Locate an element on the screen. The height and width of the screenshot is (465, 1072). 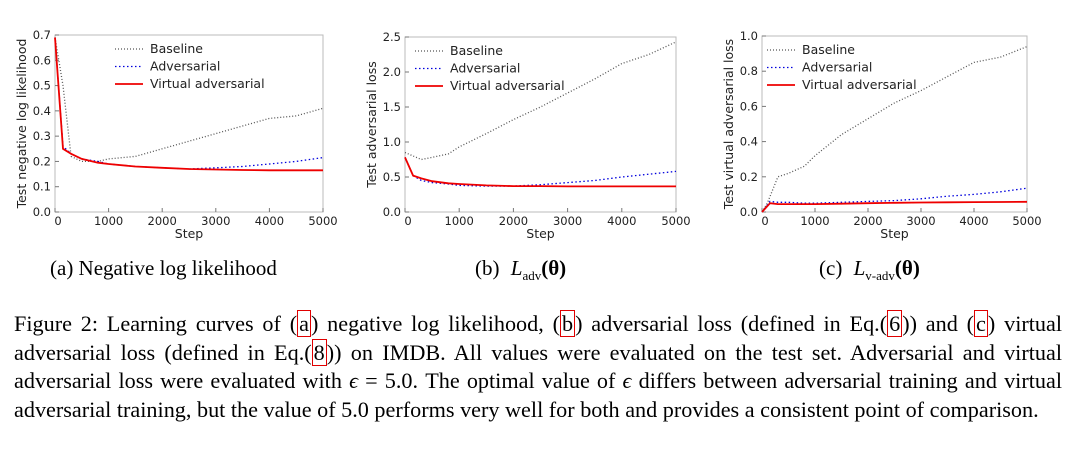
caption-link-b: b is located at coordinates (568, 323).